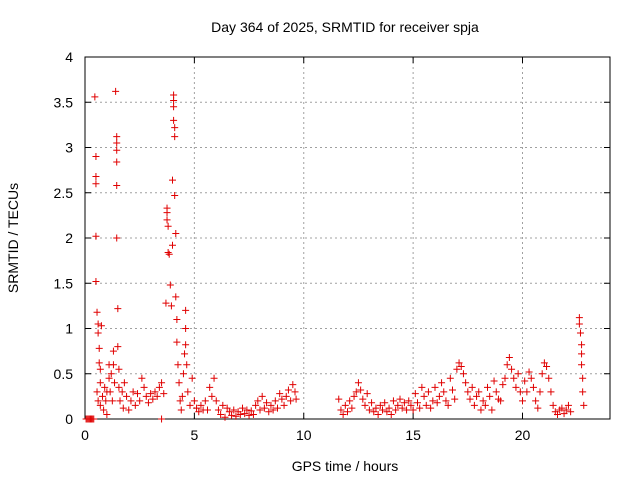 The image size is (640, 480). I want to click on x-tick-label: 5, so click(194, 435).